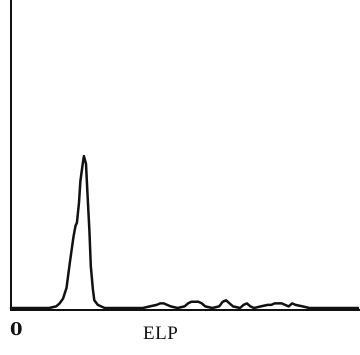 The height and width of the screenshot is (355, 360). I want to click on x-axis-label: ELP, so click(161, 333).